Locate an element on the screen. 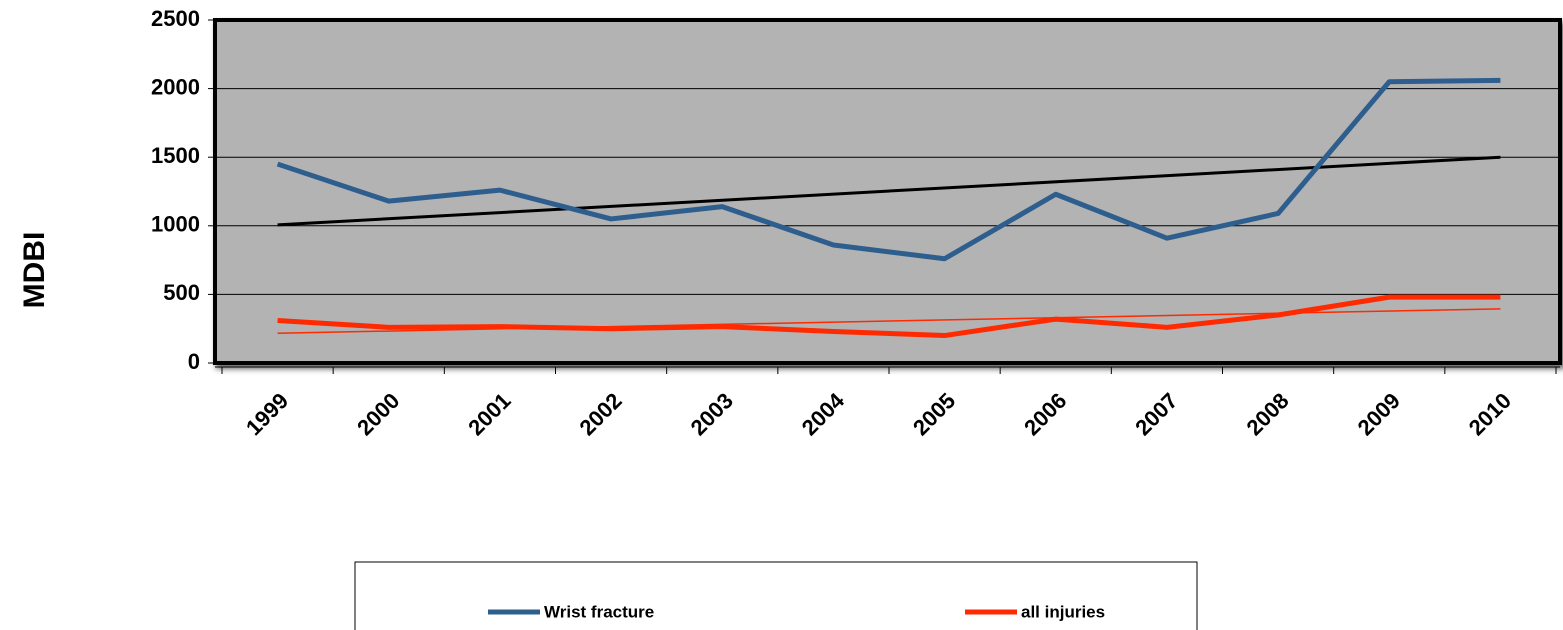  legend-label: Wrist fracture is located at coordinates (599, 611).